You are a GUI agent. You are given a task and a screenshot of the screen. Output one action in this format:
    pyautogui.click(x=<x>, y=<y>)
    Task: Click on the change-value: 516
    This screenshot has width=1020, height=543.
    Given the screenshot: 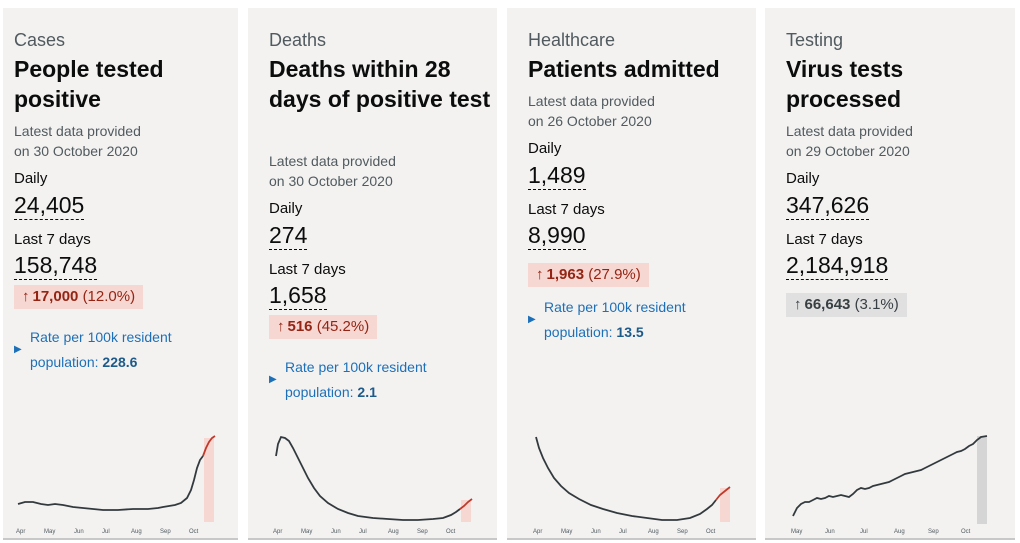 What is the action you would take?
    pyautogui.click(x=300, y=326)
    